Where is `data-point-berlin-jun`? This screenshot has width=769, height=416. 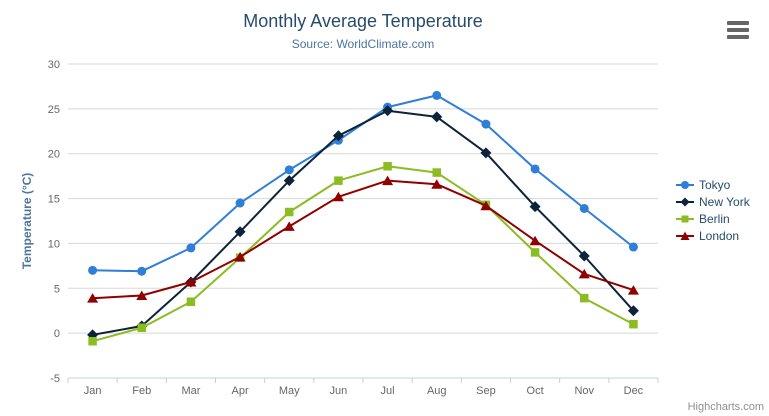
data-point-berlin-jun is located at coordinates (338, 180).